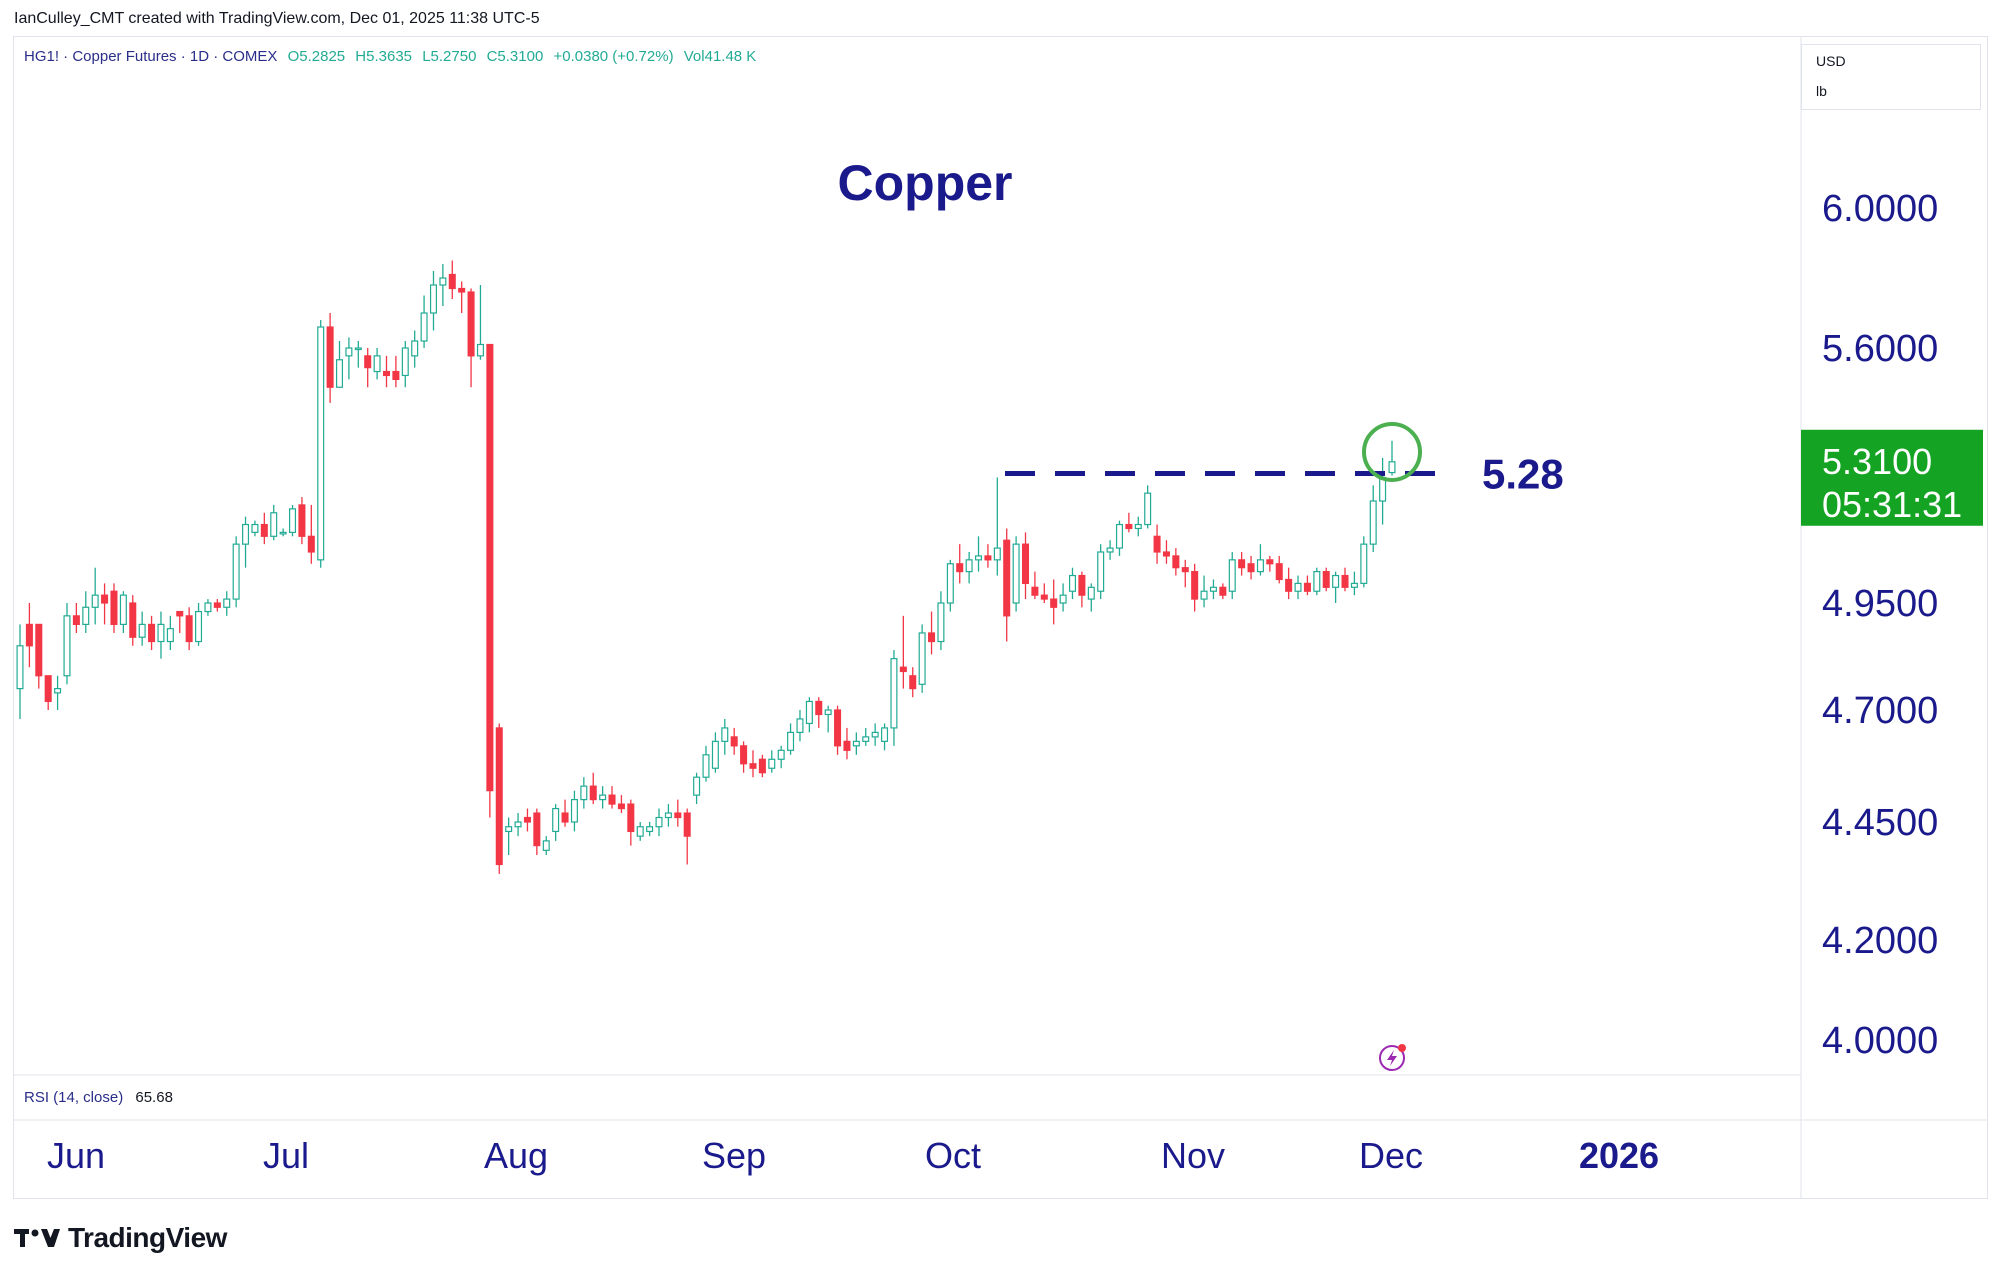 The image size is (1999, 1277). I want to click on tradingview-logo: TradingView, so click(120, 1238).